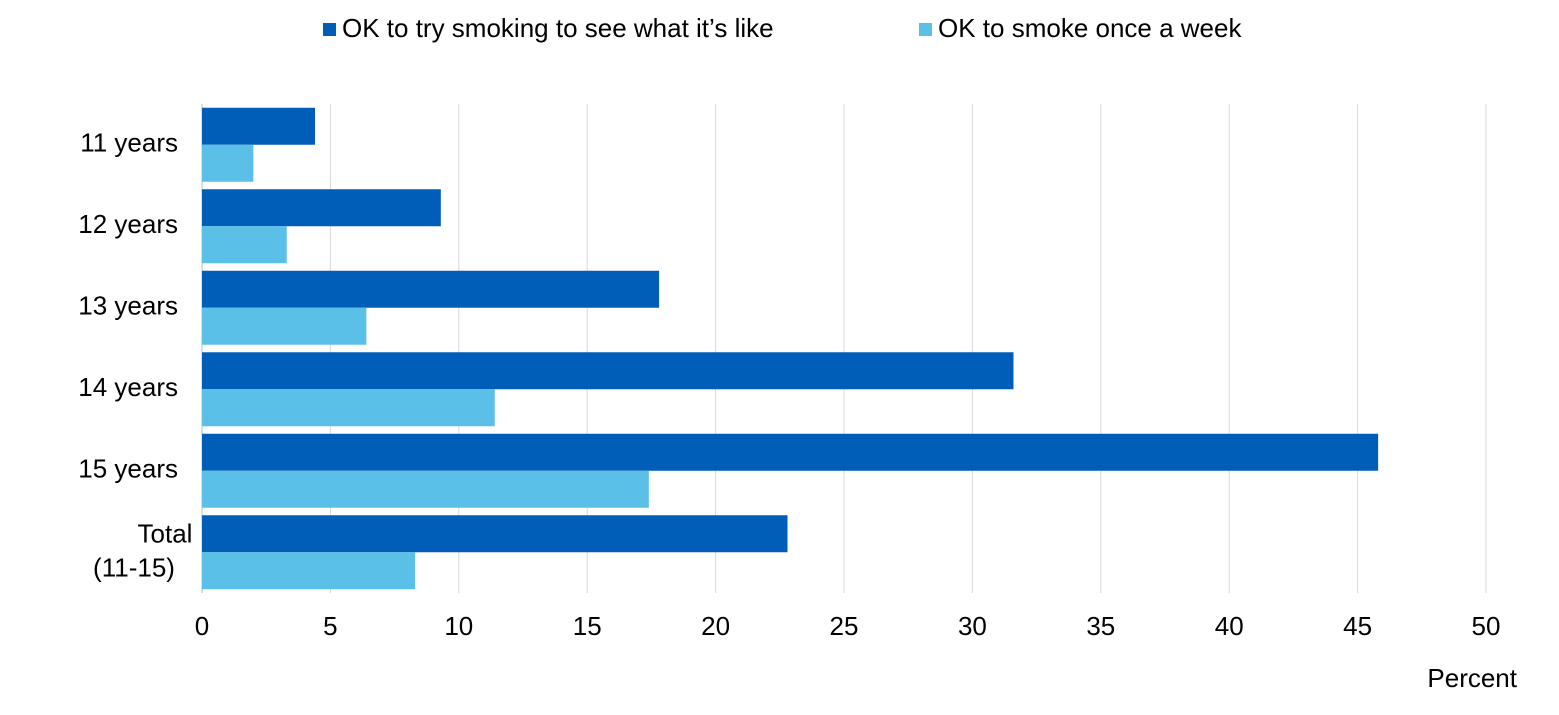 The height and width of the screenshot is (715, 1559). I want to click on x-tick-label: 0, so click(202, 626).